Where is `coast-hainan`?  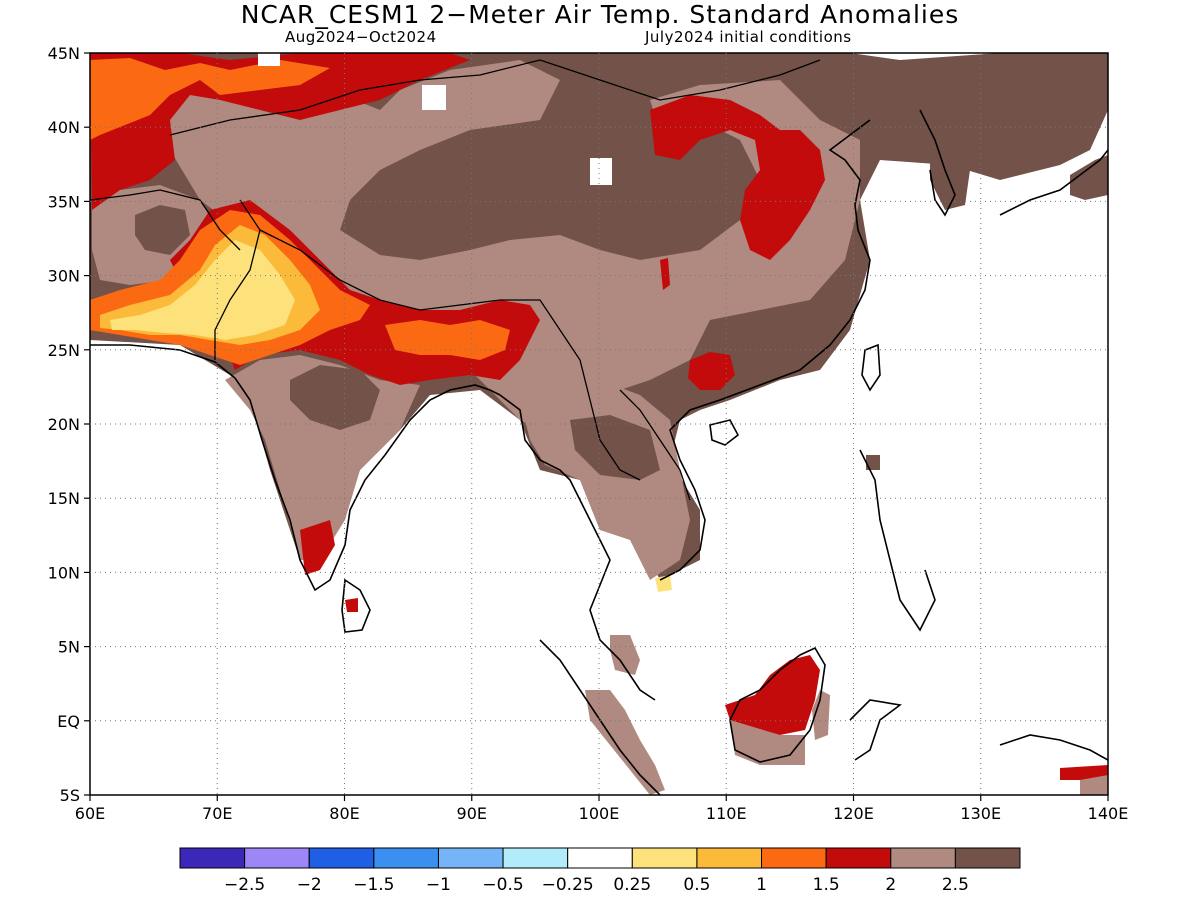 coast-hainan is located at coordinates (724, 432).